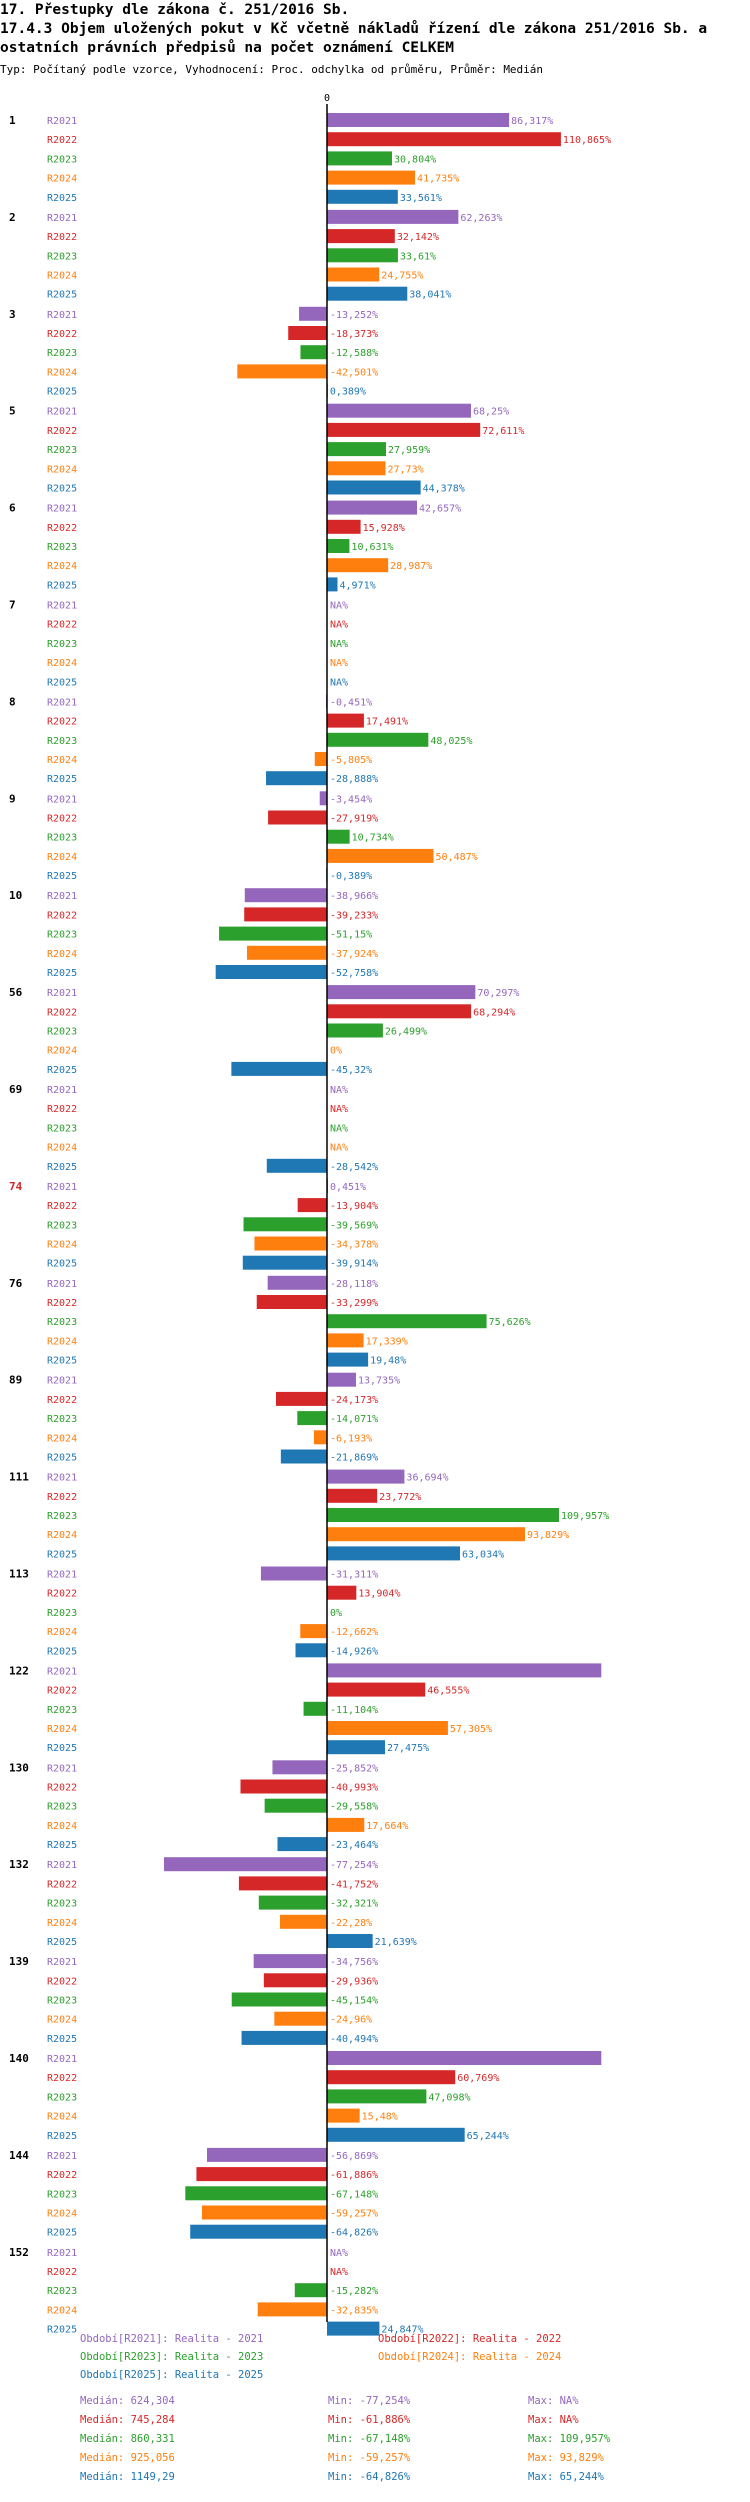  What do you see at coordinates (399, 410) in the screenshot?
I see `group-5-r2021-bar` at bounding box center [399, 410].